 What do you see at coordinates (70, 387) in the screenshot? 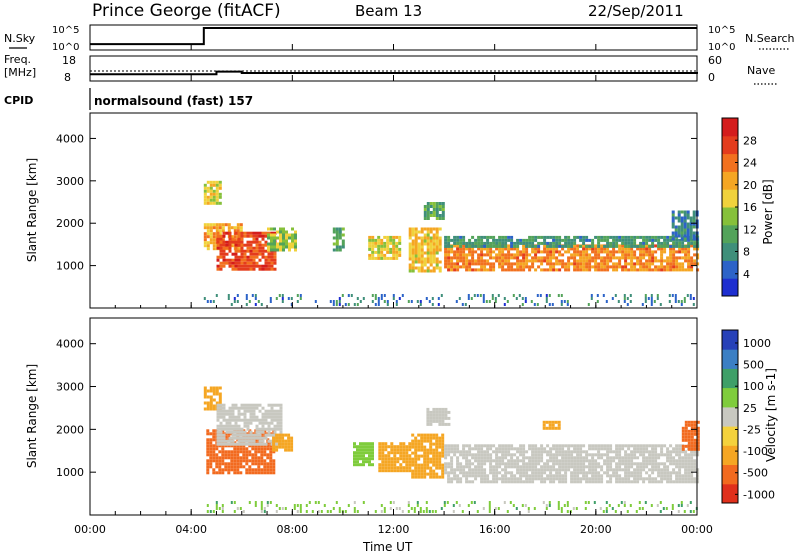
I see `y-tick-label: 3000` at bounding box center [70, 387].